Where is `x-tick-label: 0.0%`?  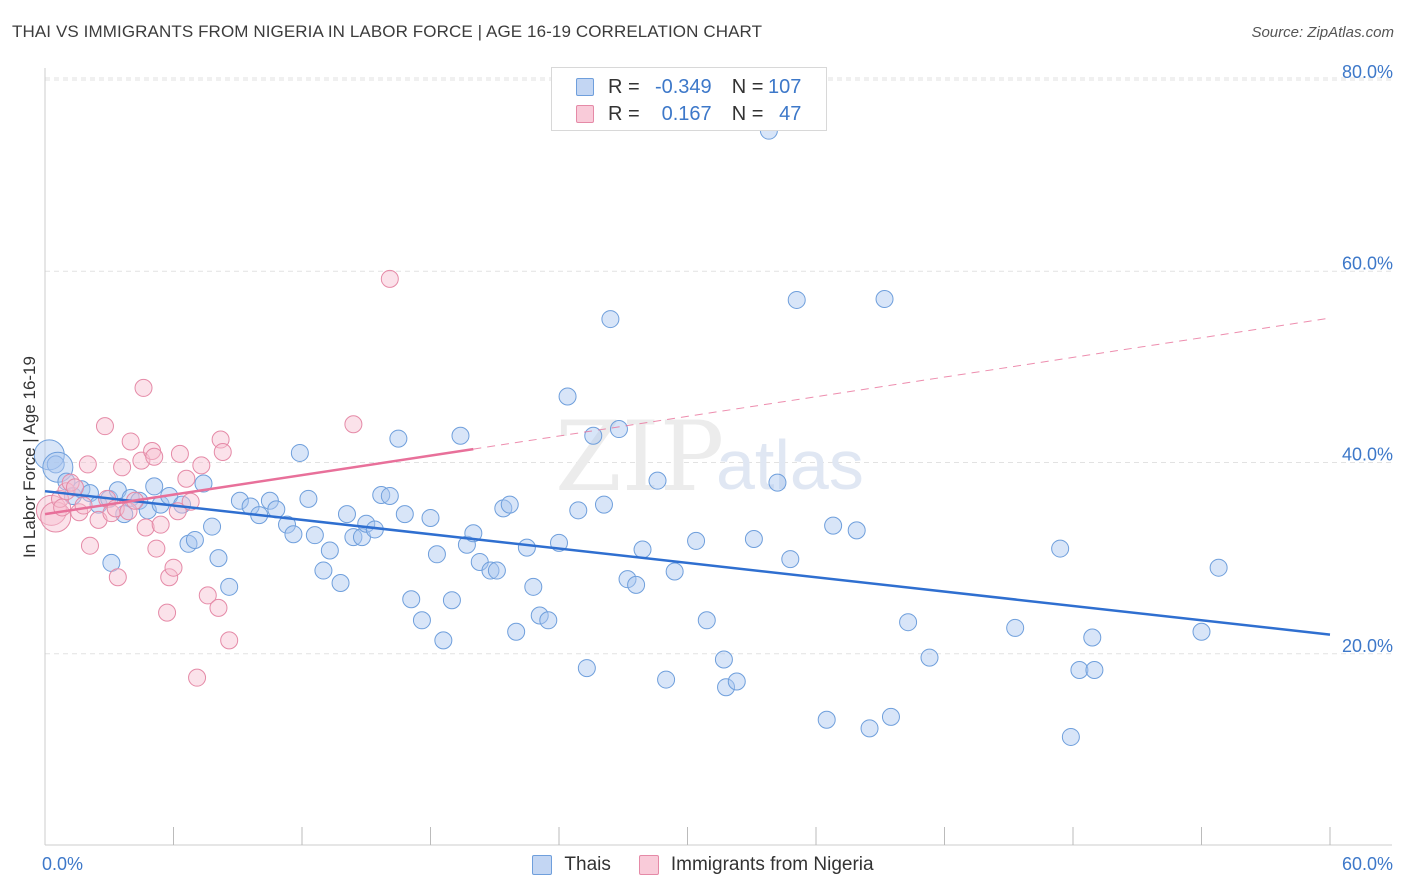 x-tick-label: 0.0% is located at coordinates (62, 864).